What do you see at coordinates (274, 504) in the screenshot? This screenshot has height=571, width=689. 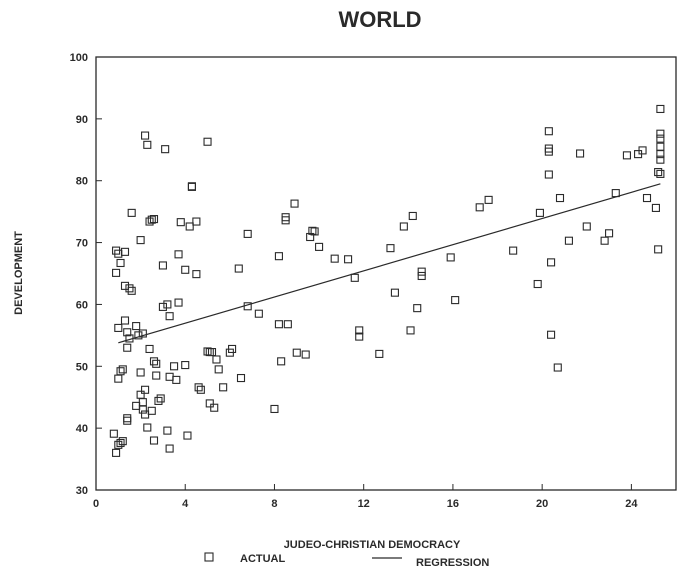 I see `x-tick-label: 8` at bounding box center [274, 504].